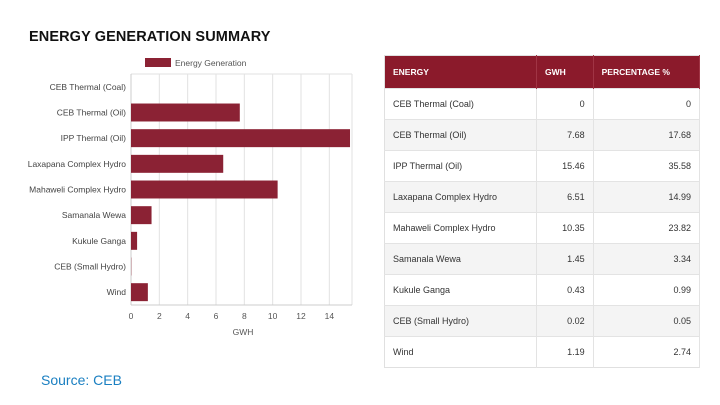 This screenshot has width=720, height=405. What do you see at coordinates (565, 352) in the screenshot?
I see `cell-gwh: 1.19` at bounding box center [565, 352].